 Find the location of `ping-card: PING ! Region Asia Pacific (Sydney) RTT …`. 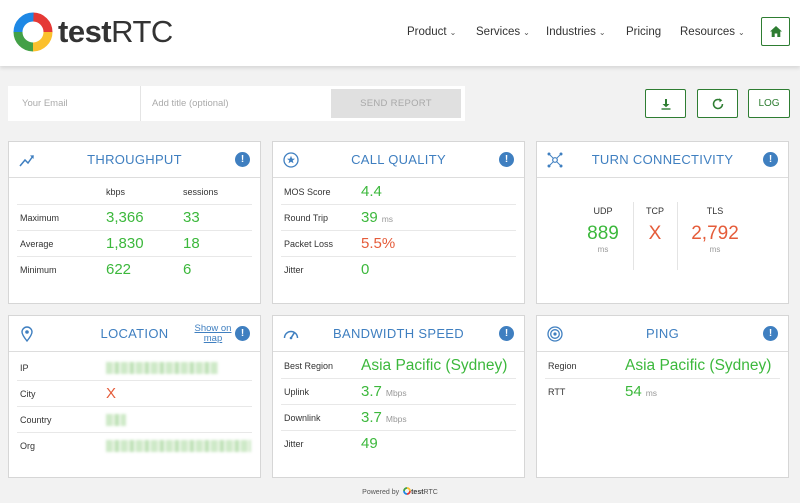

ping-card: PING ! Region Asia Pacific (Sydney) RTT … is located at coordinates (662, 396).